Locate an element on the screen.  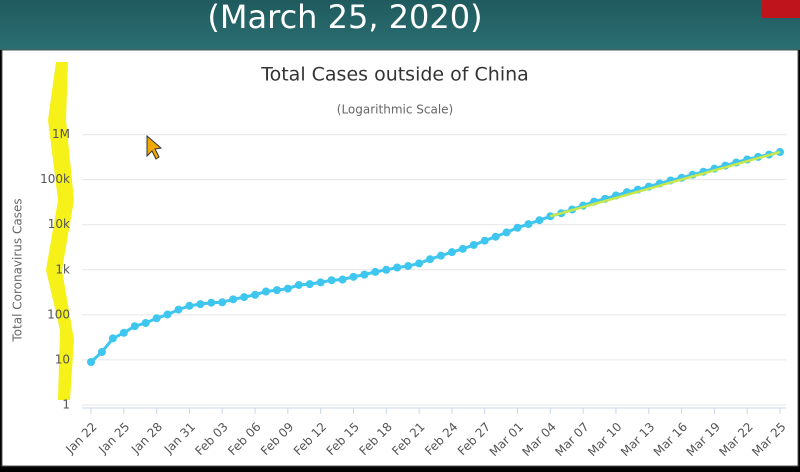
y-tick-label: 100 is located at coordinates (58, 314).